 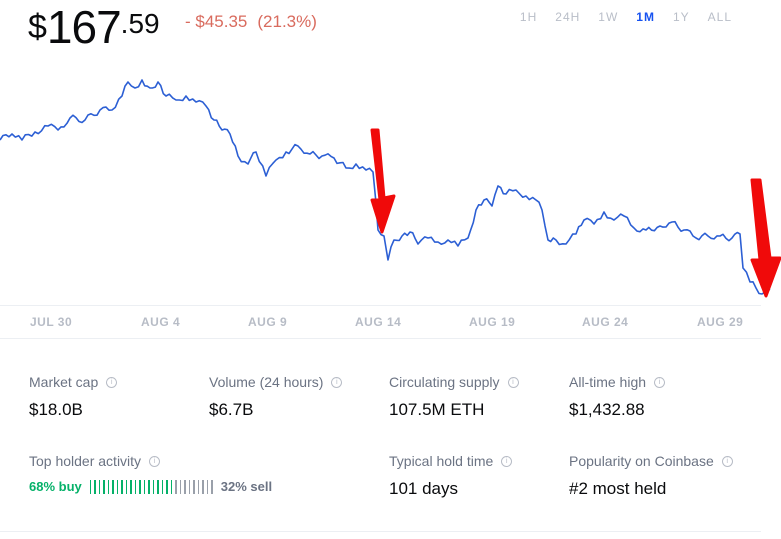 I want to click on stat-label: Volume (24 hours) i, so click(x=276, y=382).